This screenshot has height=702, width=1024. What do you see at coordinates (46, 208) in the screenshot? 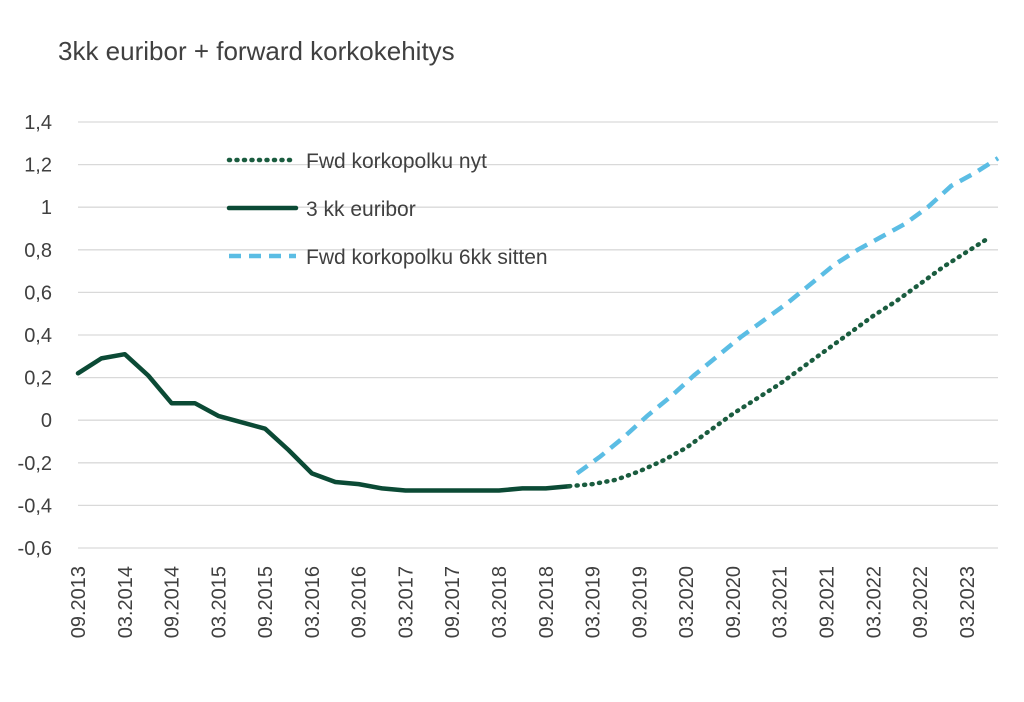
I see `y-tick-label-2: 1` at bounding box center [46, 208].